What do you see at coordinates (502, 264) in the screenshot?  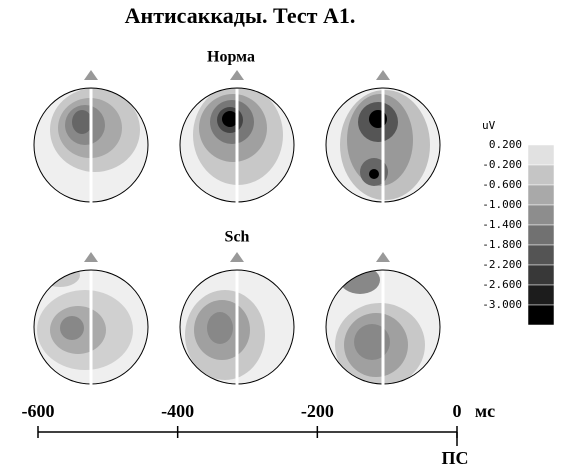 I see `color-scale-label: -2.200` at bounding box center [502, 264].